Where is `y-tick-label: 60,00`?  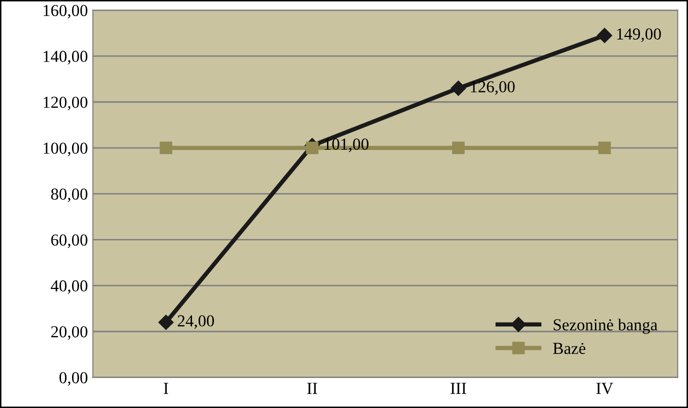 y-tick-label: 60,00 is located at coordinates (69, 241).